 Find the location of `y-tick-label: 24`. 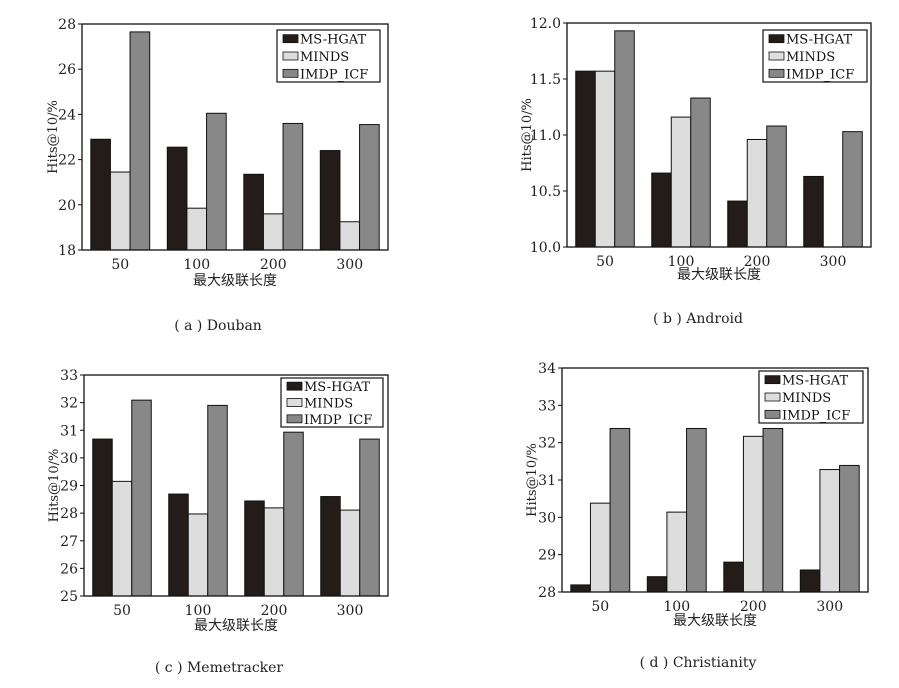

y-tick-label: 24 is located at coordinates (67, 115).